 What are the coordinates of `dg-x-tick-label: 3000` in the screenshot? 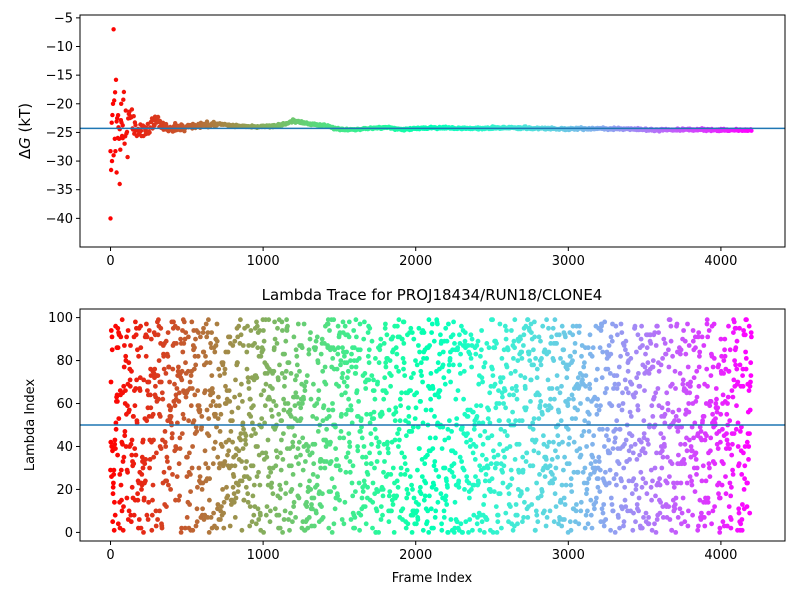 It's located at (568, 261).